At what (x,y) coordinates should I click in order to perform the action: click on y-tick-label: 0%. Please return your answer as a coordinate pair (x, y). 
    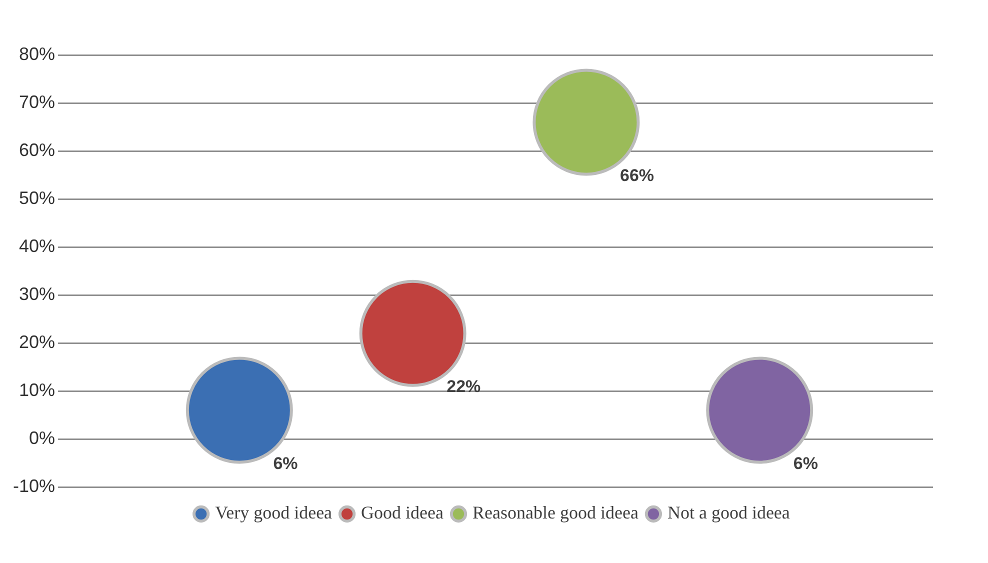
    Looking at the image, I should click on (42, 438).